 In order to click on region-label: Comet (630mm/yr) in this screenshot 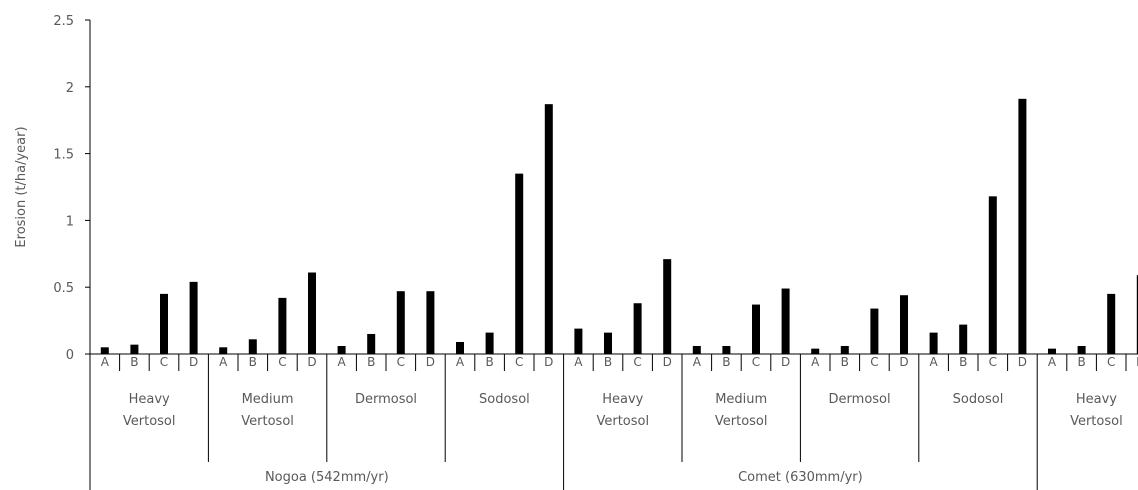, I will do `click(800, 477)`.